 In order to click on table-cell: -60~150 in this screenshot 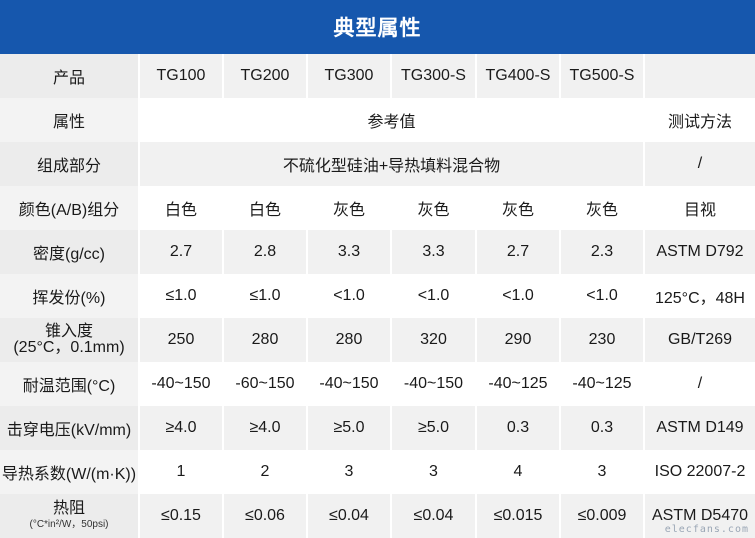, I will do `click(265, 384)`.